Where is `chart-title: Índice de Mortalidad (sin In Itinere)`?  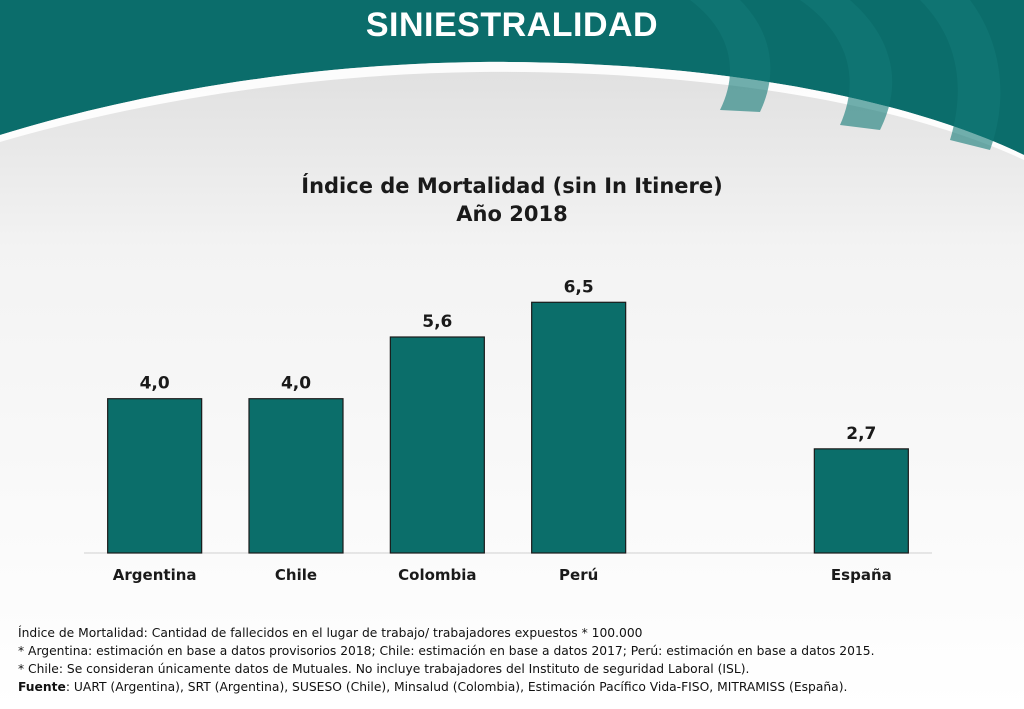
chart-title: Índice de Mortalidad (sin In Itinere) is located at coordinates (512, 186).